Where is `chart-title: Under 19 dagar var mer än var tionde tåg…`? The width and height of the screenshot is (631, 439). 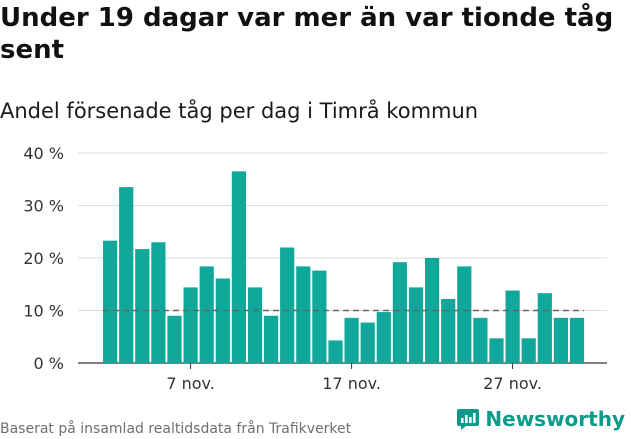
chart-title: Under 19 dagar var mer än var tionde tåg… is located at coordinates (307, 34).